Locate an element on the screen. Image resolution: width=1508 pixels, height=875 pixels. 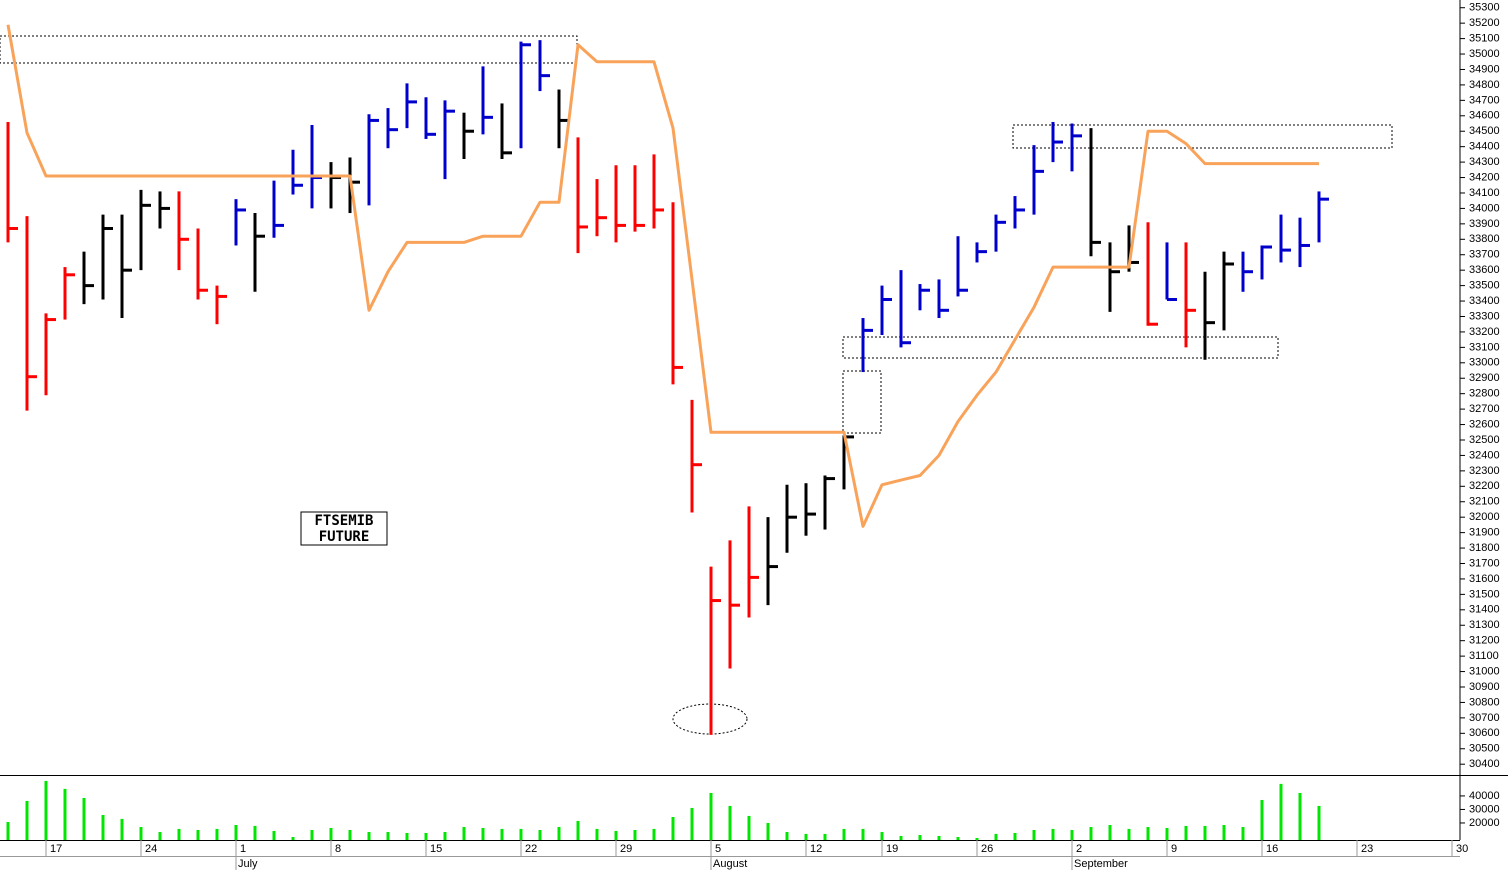
y-tick-label: 31000 is located at coordinates (1484, 671).